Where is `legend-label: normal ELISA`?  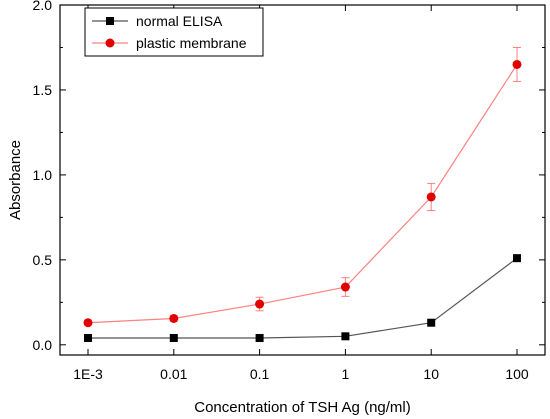 legend-label: normal ELISA is located at coordinates (179, 21).